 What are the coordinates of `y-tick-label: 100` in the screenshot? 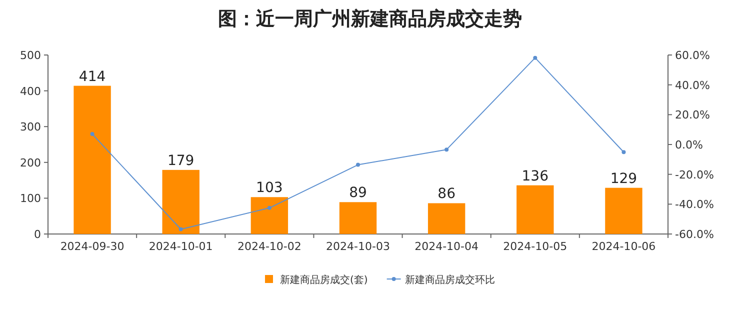 It's located at (30, 199).